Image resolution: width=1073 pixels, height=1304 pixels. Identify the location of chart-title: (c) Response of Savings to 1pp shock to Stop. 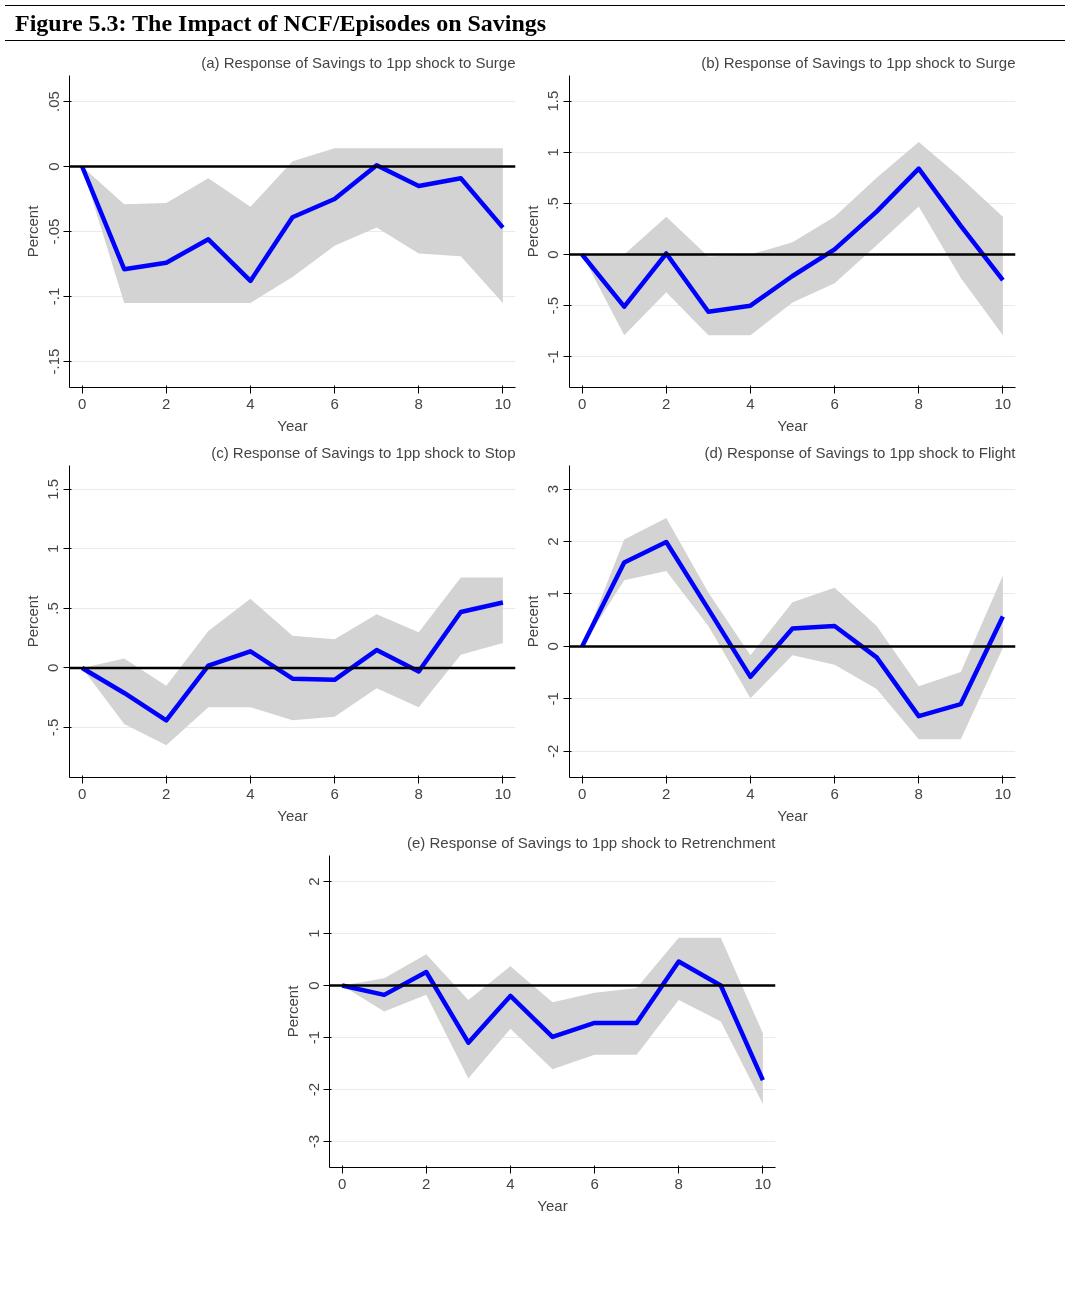
(363, 452).